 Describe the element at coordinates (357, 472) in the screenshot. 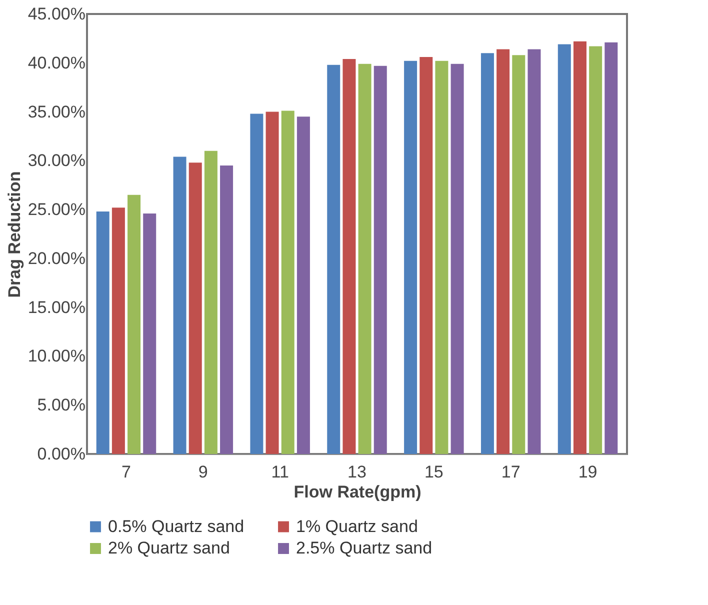

I see `x-tick-label: 13` at that location.